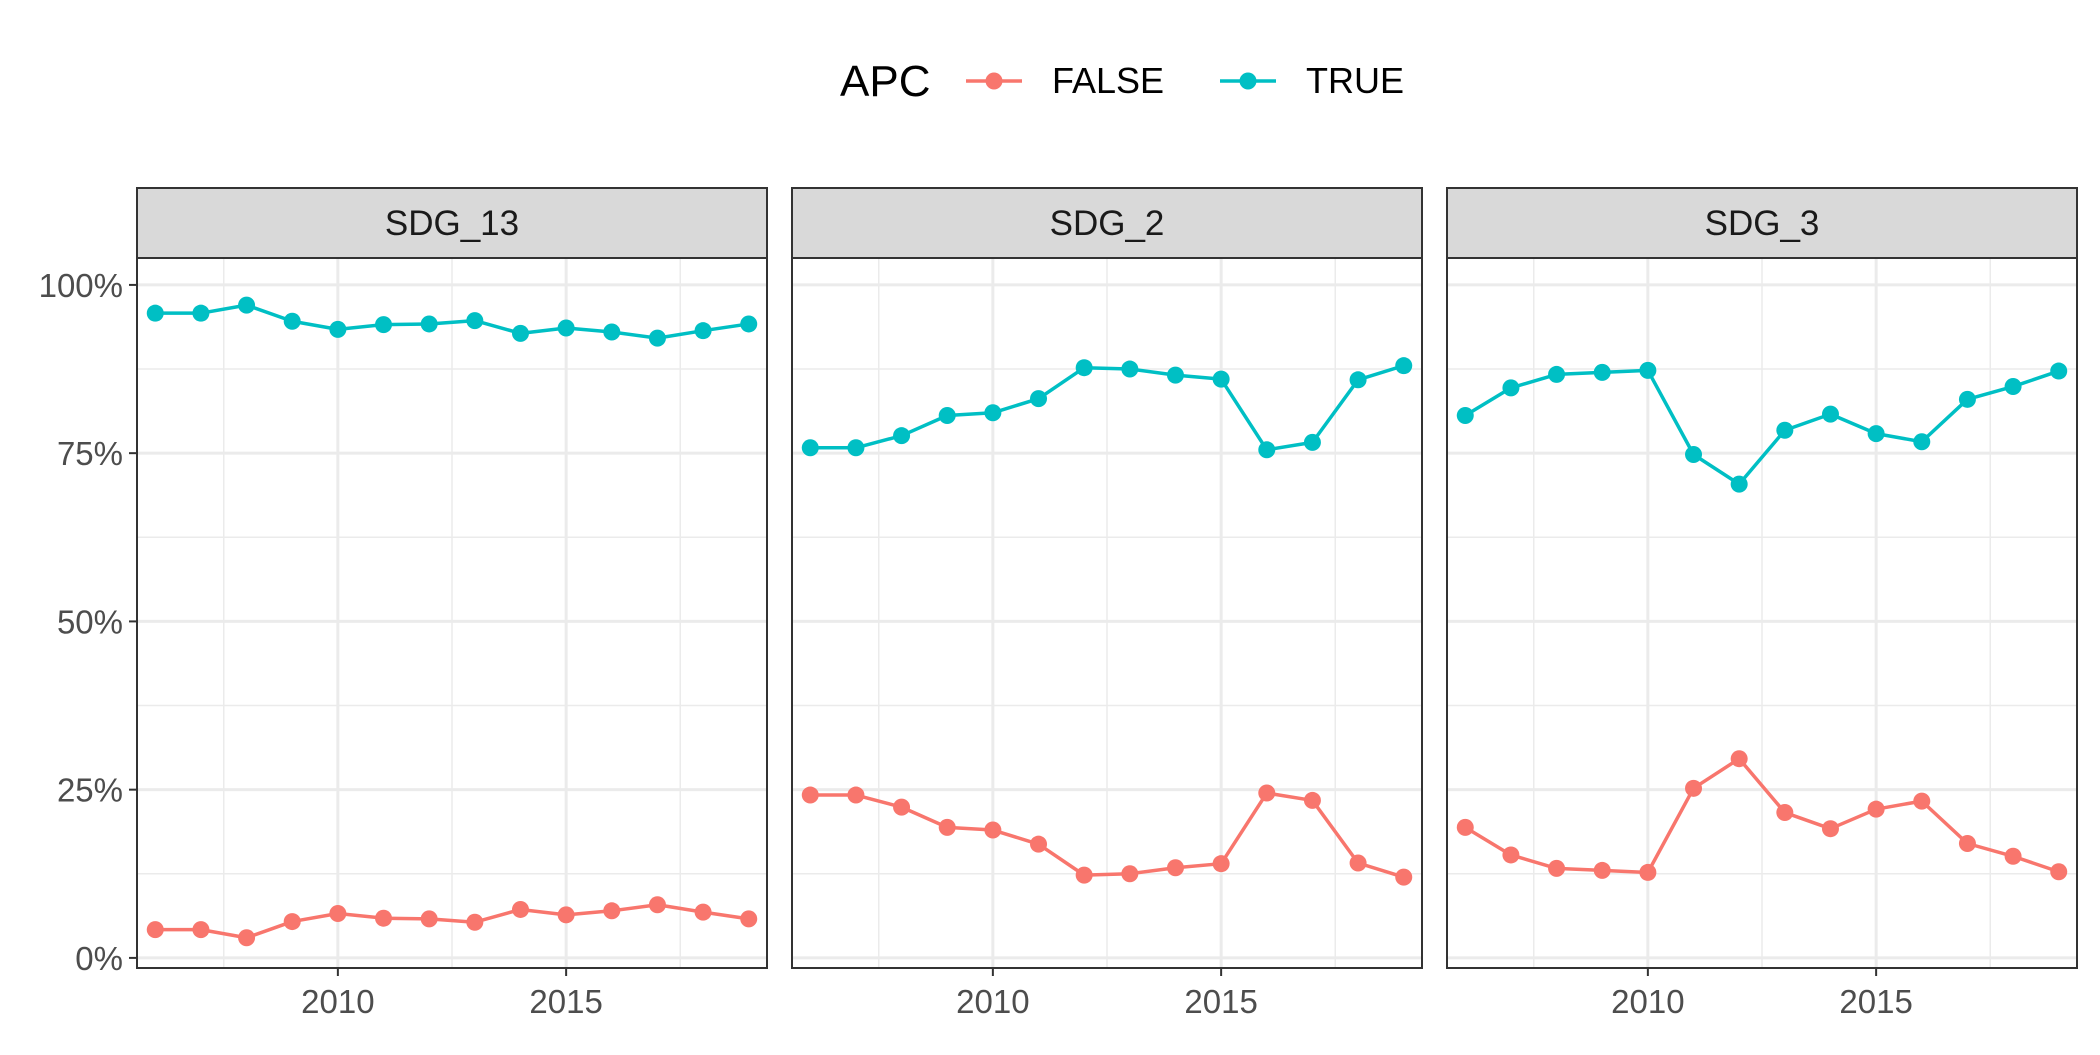 The height and width of the screenshot is (1055, 2100). What do you see at coordinates (90, 621) in the screenshot?
I see `y-tick-label: 50%` at bounding box center [90, 621].